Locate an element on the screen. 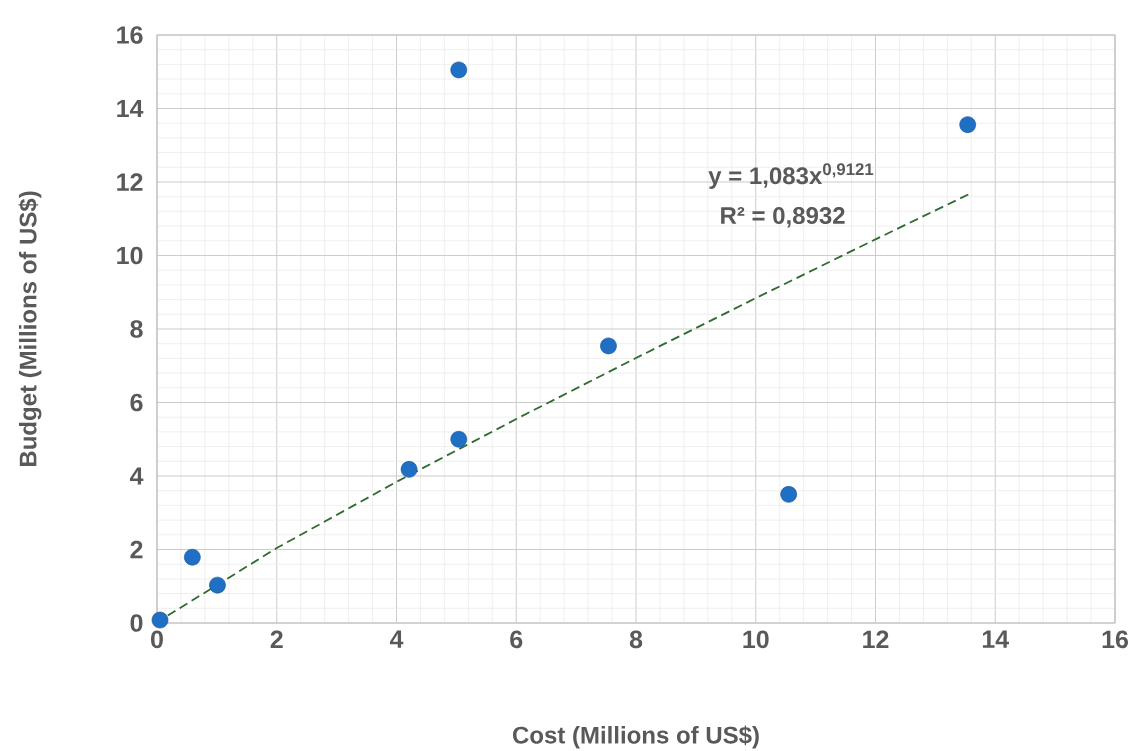  y-tick-label: 12 is located at coordinates (130, 182).